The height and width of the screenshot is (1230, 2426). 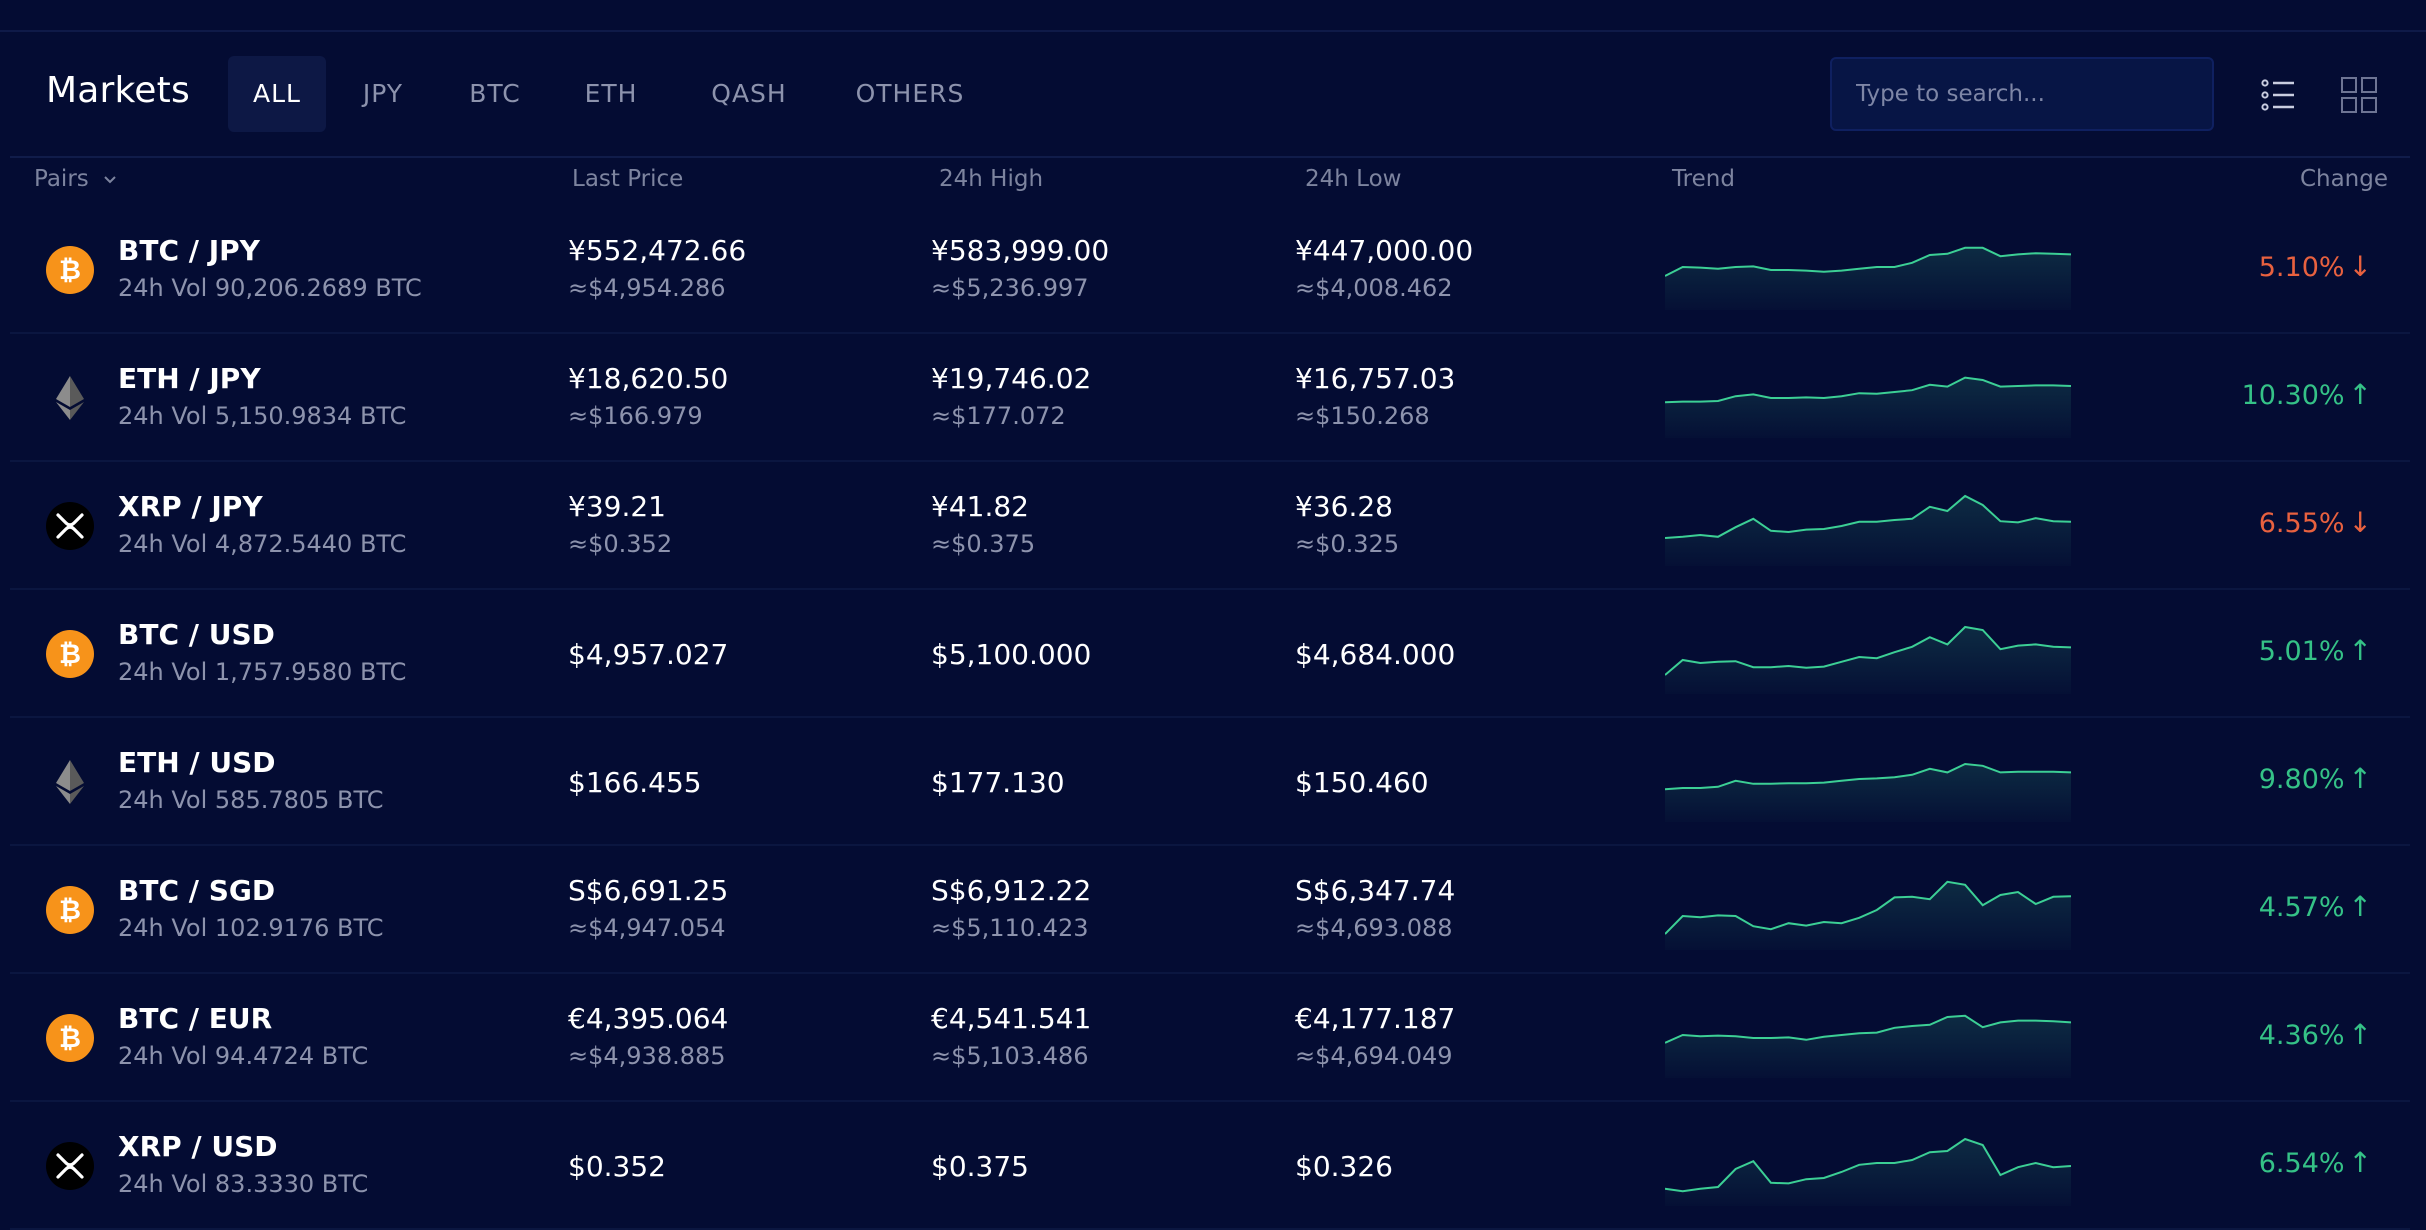 What do you see at coordinates (243, 1184) in the screenshot?
I see `volume-24h: 24h Vol 83.3330 BTC` at bounding box center [243, 1184].